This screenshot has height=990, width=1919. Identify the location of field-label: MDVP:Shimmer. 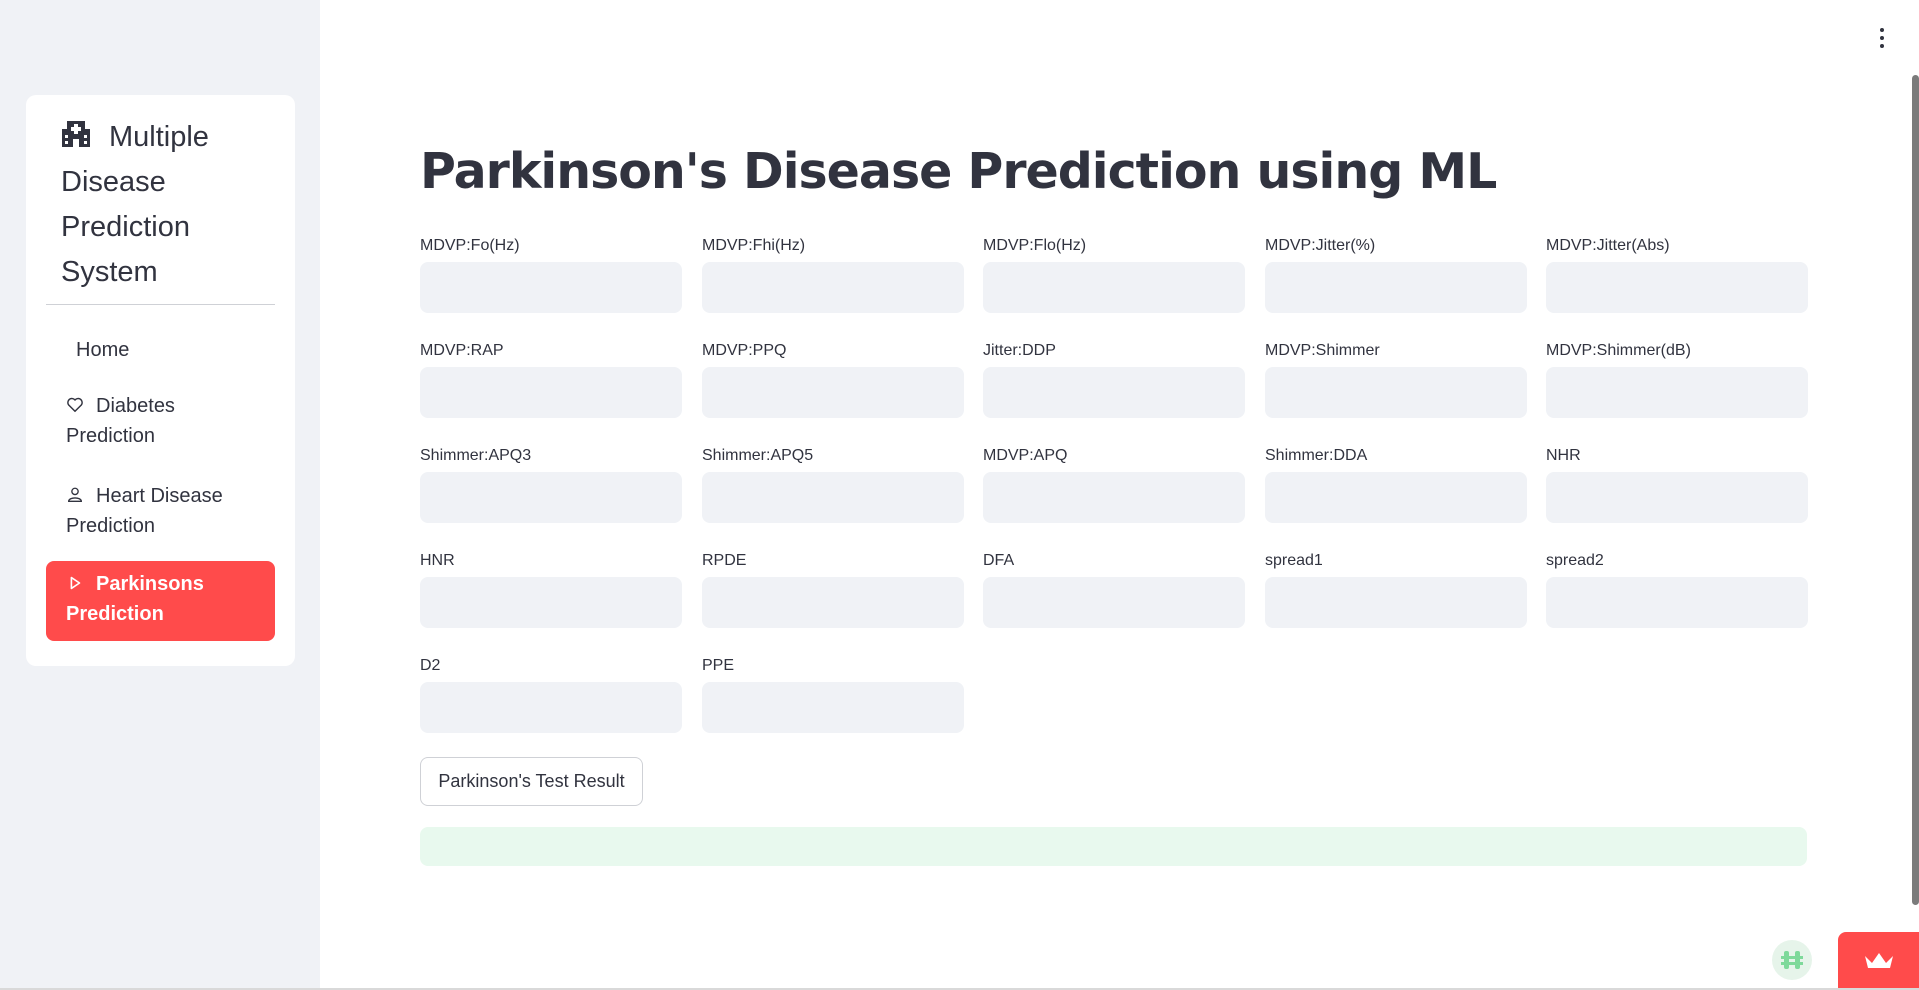
(1322, 350).